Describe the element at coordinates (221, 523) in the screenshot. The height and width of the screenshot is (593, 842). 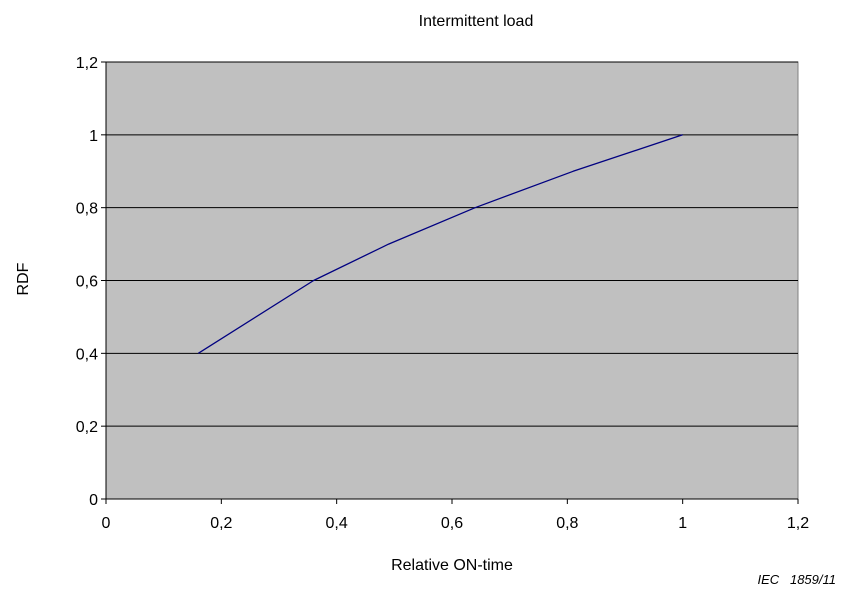
I see `x-tick-label: 0,2` at that location.